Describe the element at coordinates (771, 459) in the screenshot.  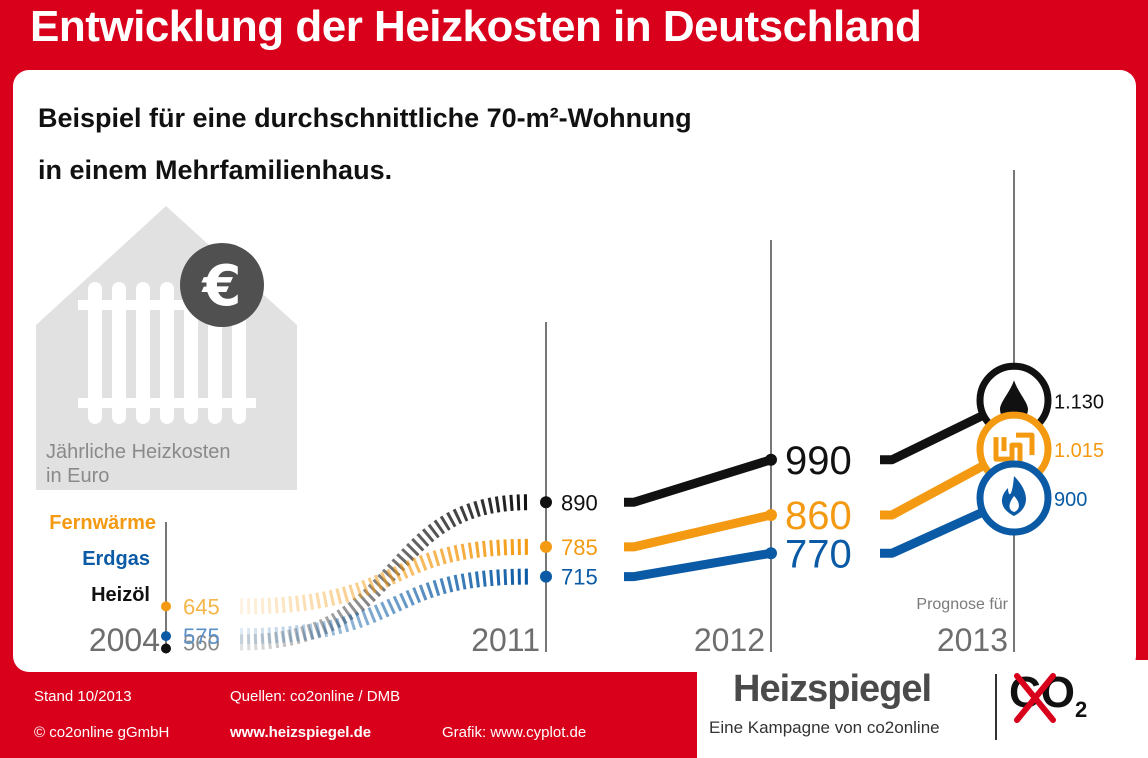
I see `point-heizoel-2012` at that location.